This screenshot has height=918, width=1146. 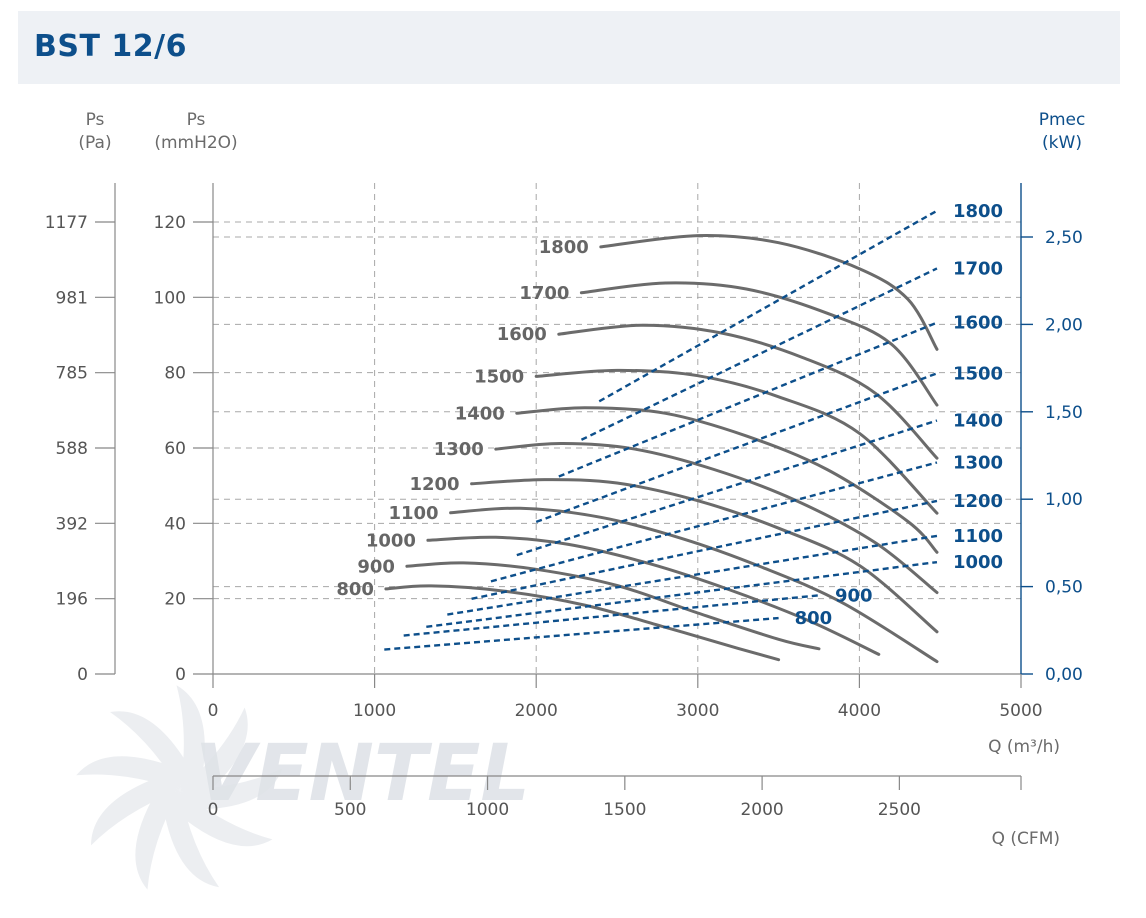 What do you see at coordinates (213, 810) in the screenshot?
I see `cfm-tick-label: 0` at bounding box center [213, 810].